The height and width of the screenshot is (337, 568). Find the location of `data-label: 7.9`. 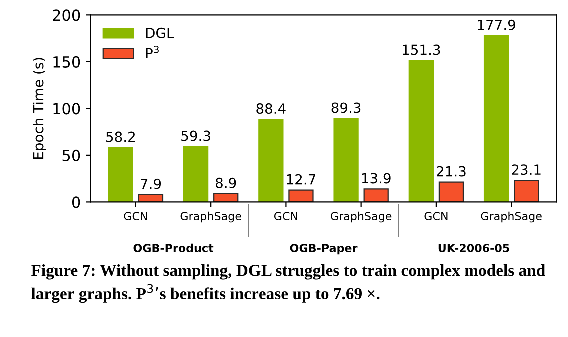

data-label: 7.9 is located at coordinates (151, 184).